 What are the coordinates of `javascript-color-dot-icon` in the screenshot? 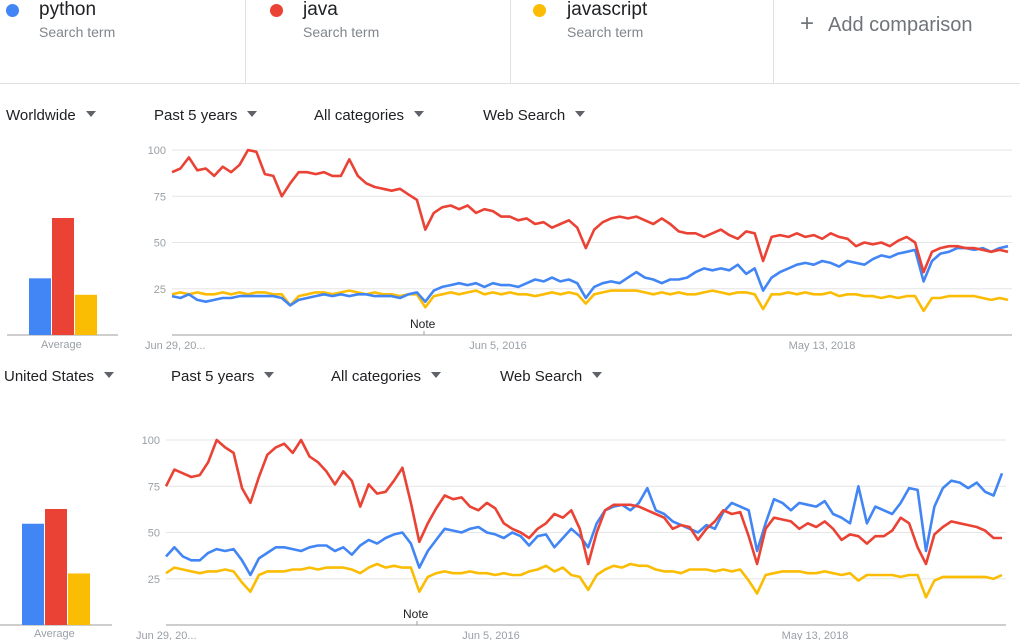 It's located at (539, 10).